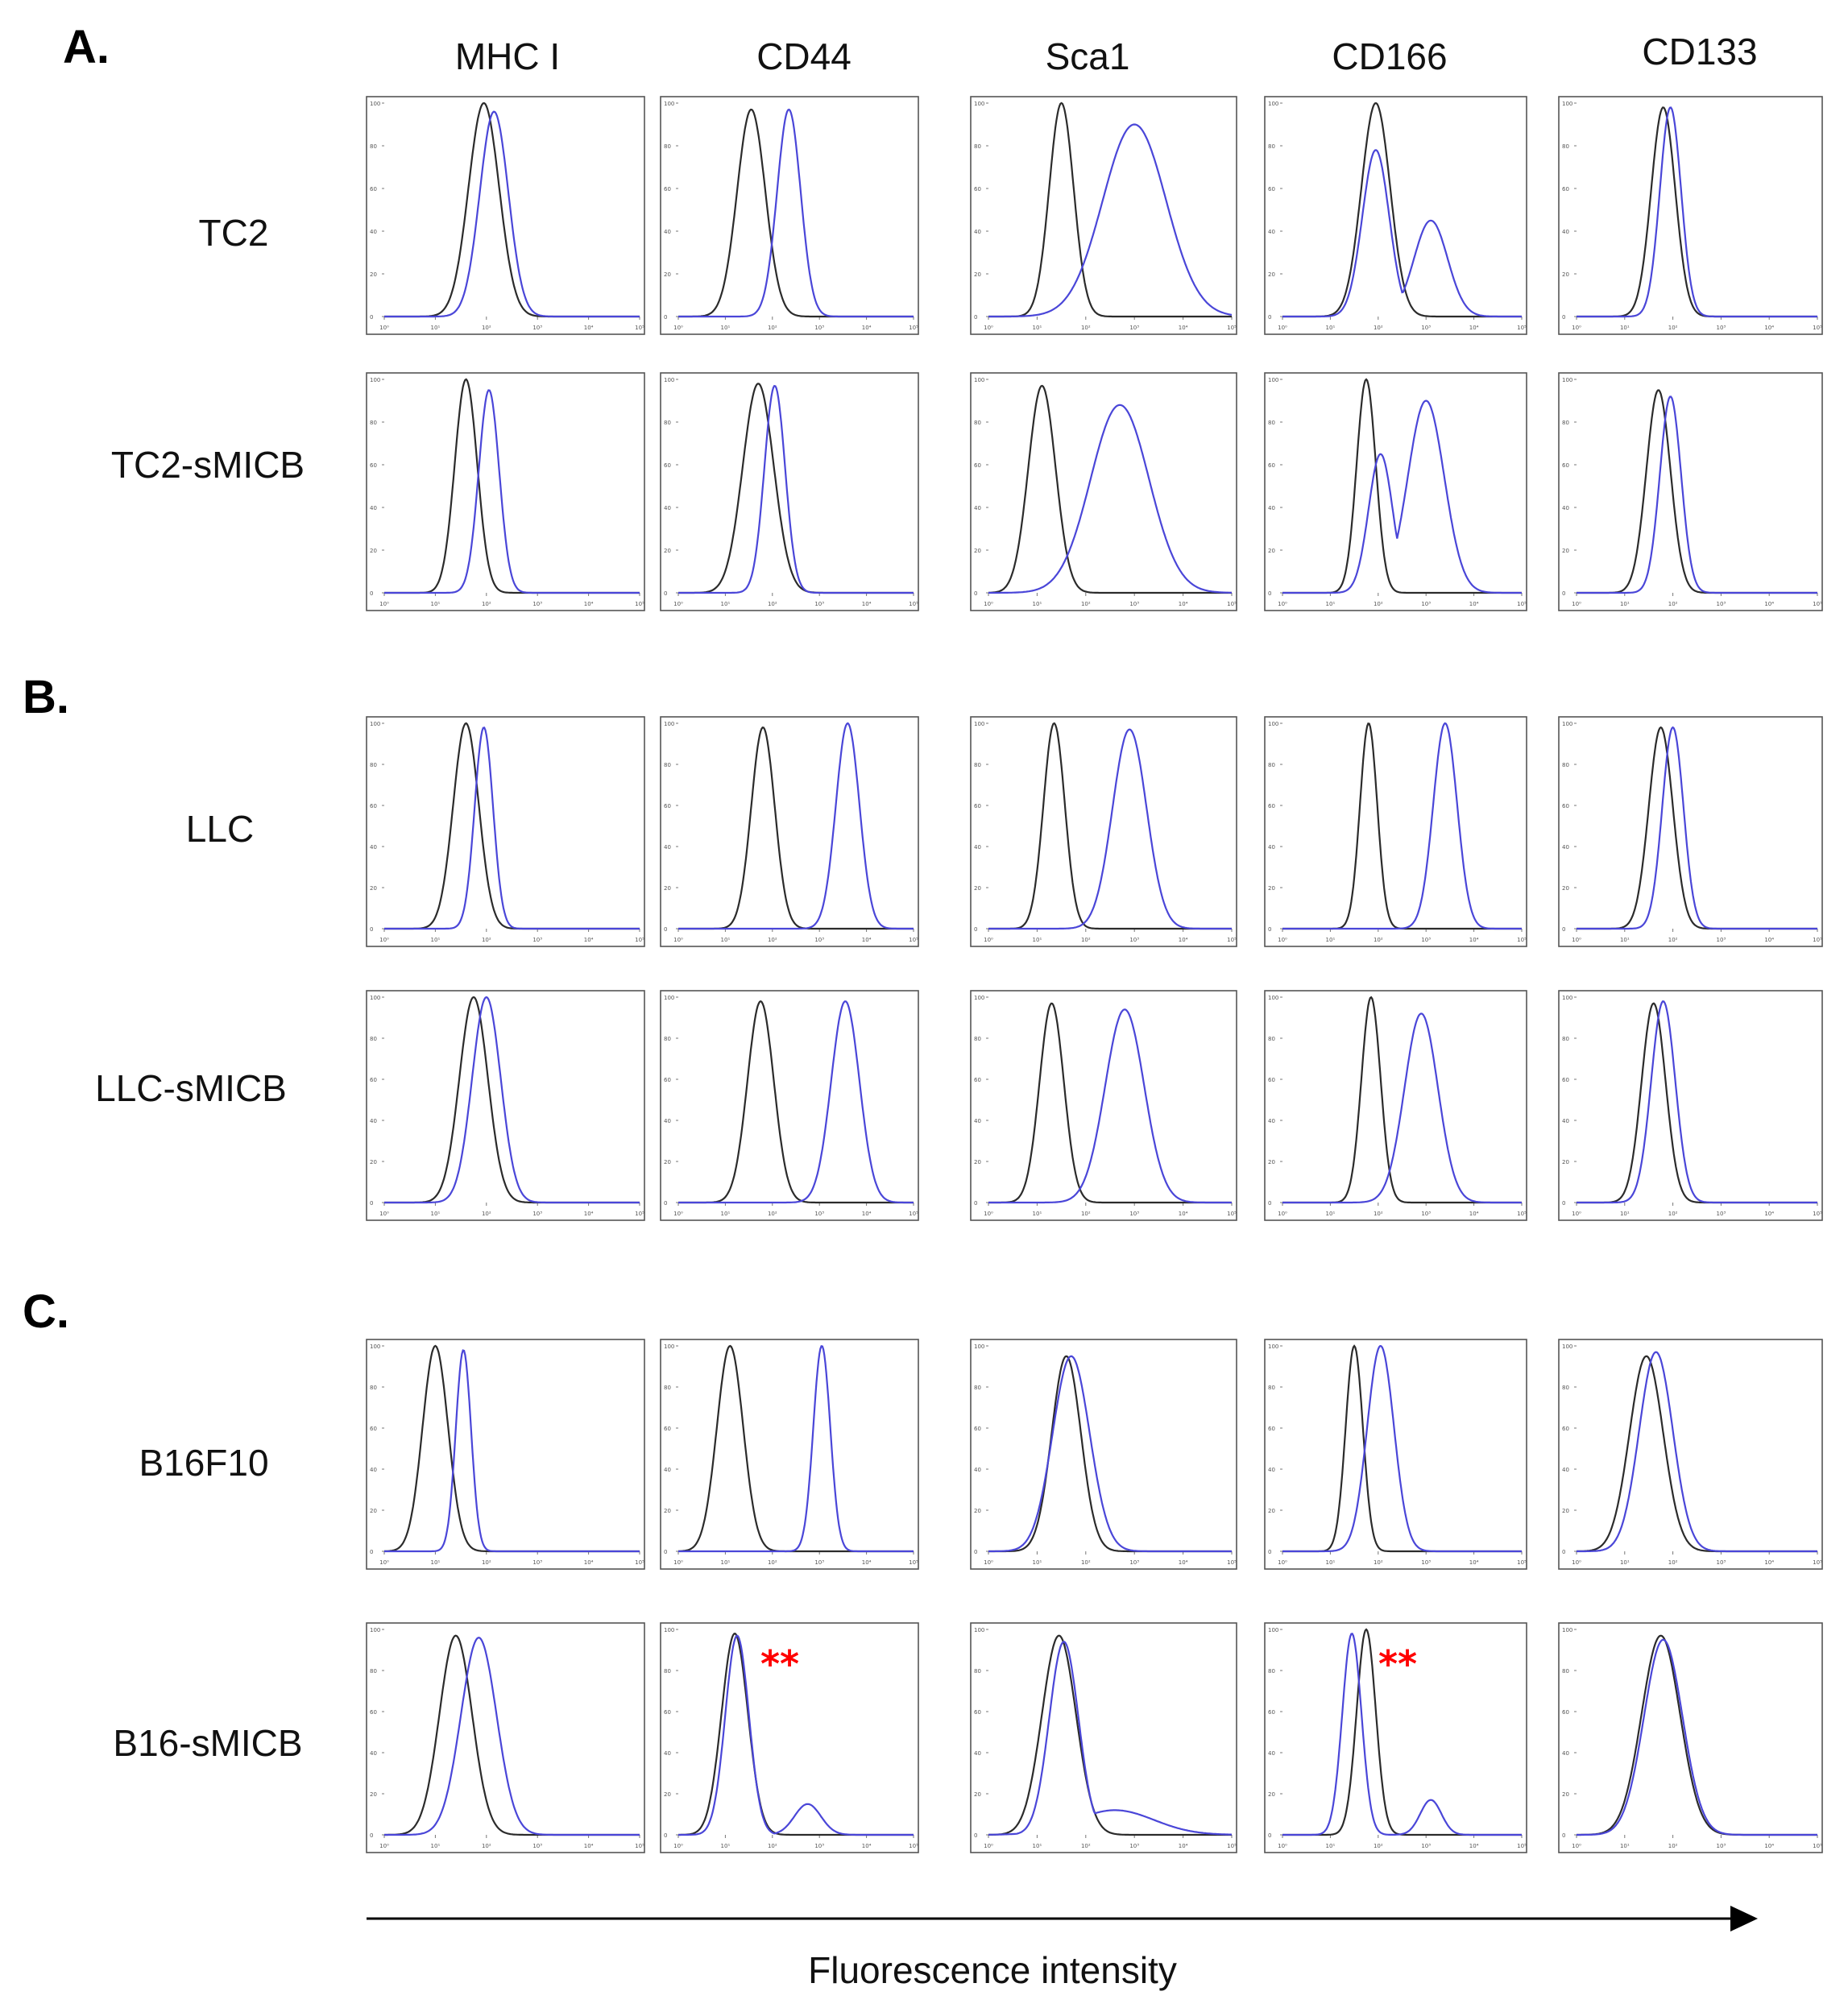  Describe the element at coordinates (726, 1214) in the screenshot. I see `hist-llc-smicb-cd44-x-tick: 10¹` at that location.